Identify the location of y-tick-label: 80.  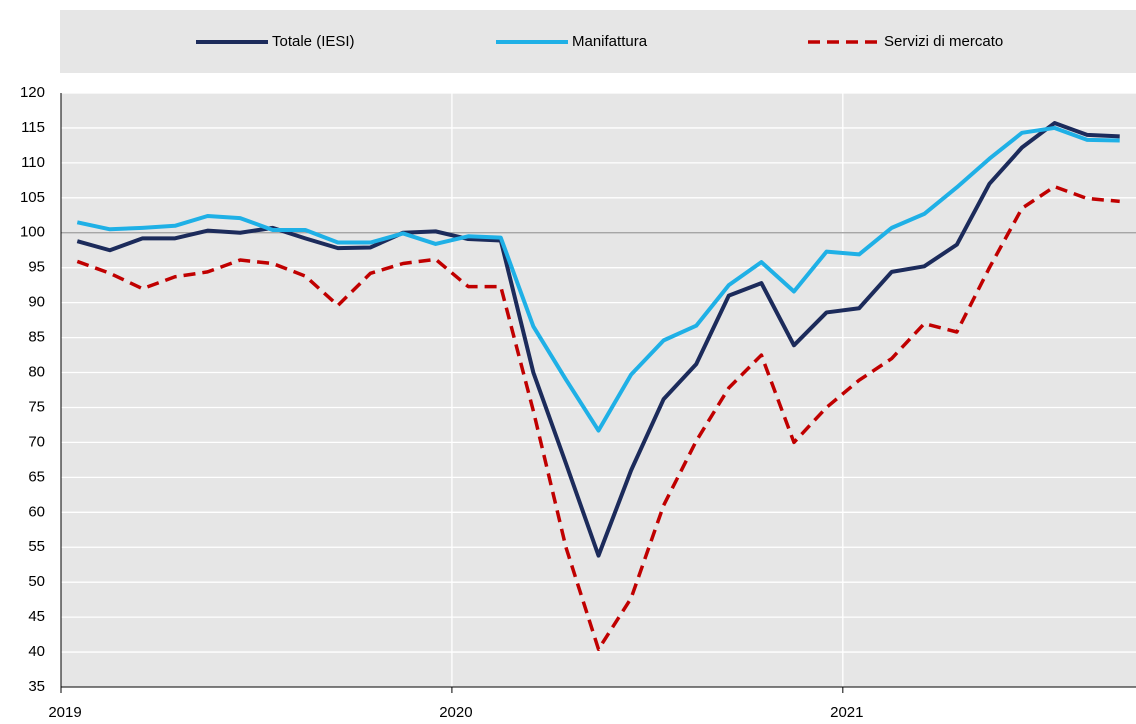
(36, 371).